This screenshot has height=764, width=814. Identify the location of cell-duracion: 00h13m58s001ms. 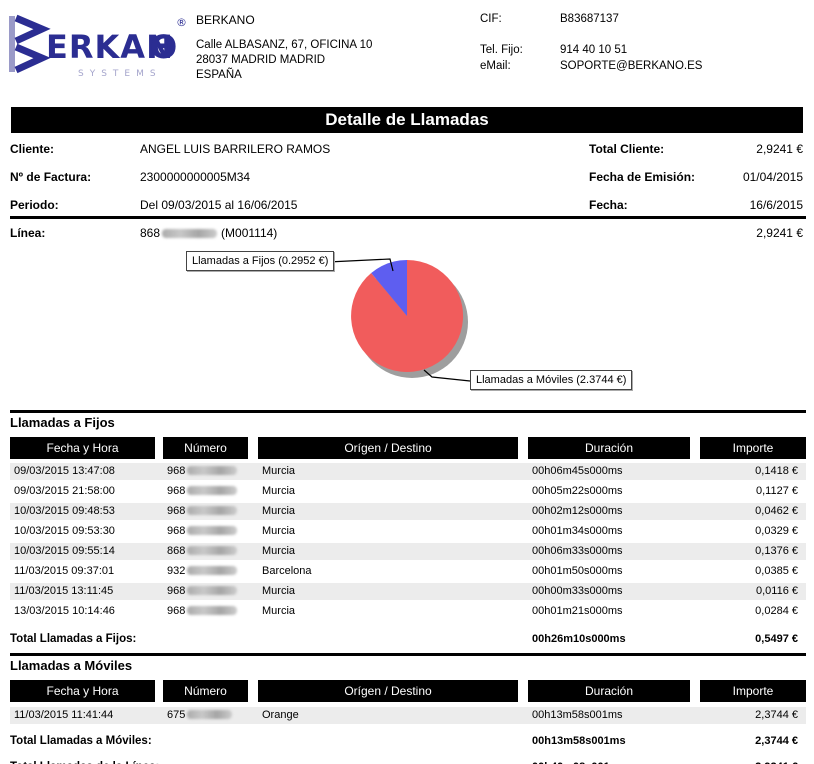
(577, 715).